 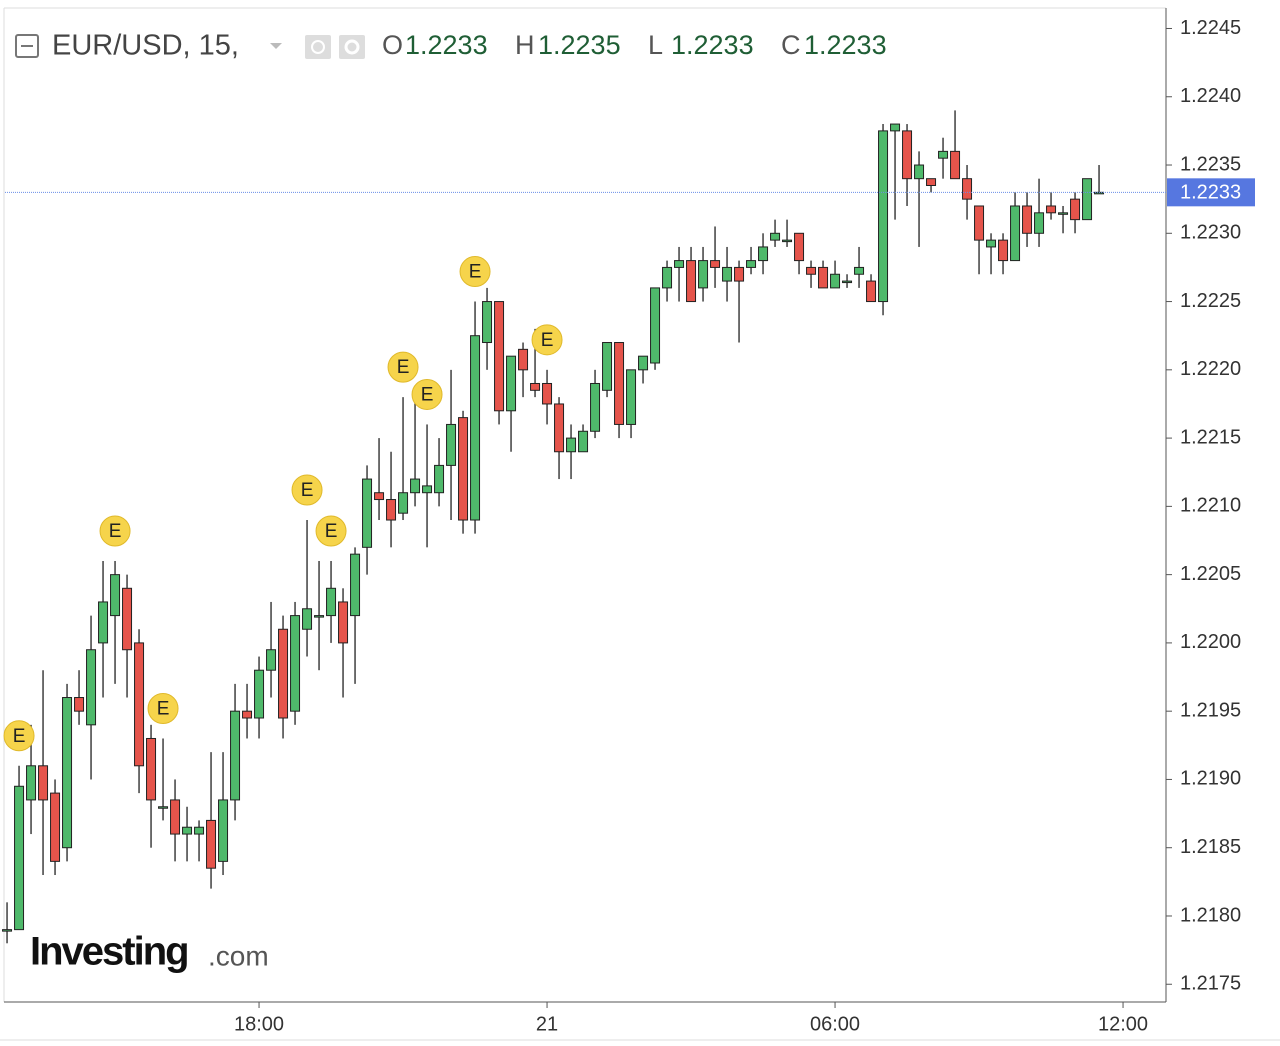 What do you see at coordinates (27, 46) in the screenshot?
I see `collapse-icon` at bounding box center [27, 46].